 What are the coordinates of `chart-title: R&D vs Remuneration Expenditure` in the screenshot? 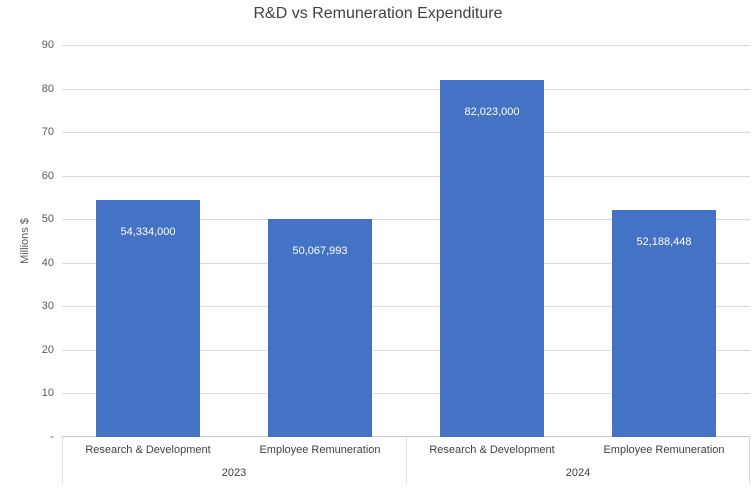 It's located at (378, 13).